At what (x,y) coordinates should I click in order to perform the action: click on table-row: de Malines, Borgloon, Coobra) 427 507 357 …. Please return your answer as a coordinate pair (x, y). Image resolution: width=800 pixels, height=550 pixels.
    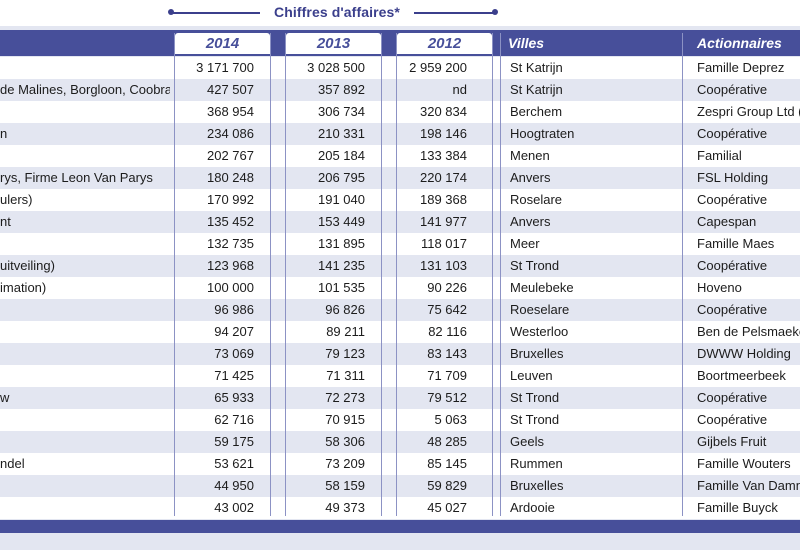
    Looking at the image, I should click on (400, 90).